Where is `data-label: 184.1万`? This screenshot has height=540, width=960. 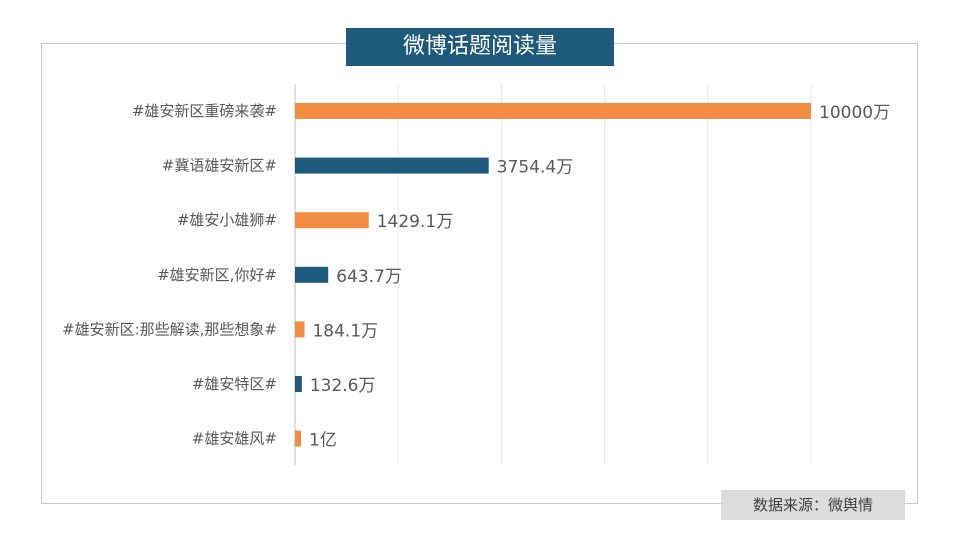
data-label: 184.1万 is located at coordinates (345, 331).